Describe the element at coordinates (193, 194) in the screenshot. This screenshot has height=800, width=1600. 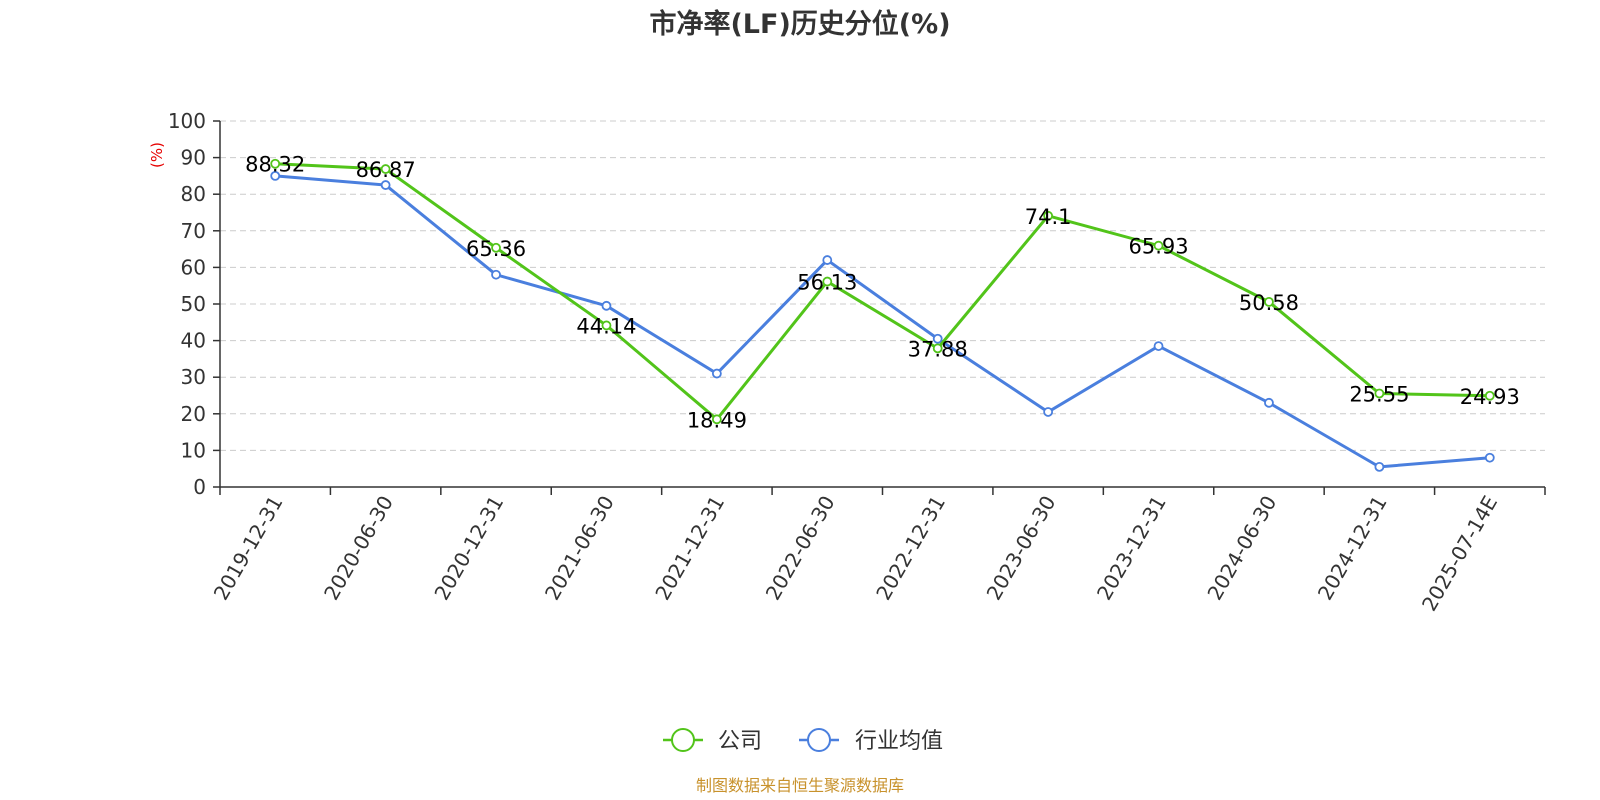
I see `y-tick-label: 80` at that location.